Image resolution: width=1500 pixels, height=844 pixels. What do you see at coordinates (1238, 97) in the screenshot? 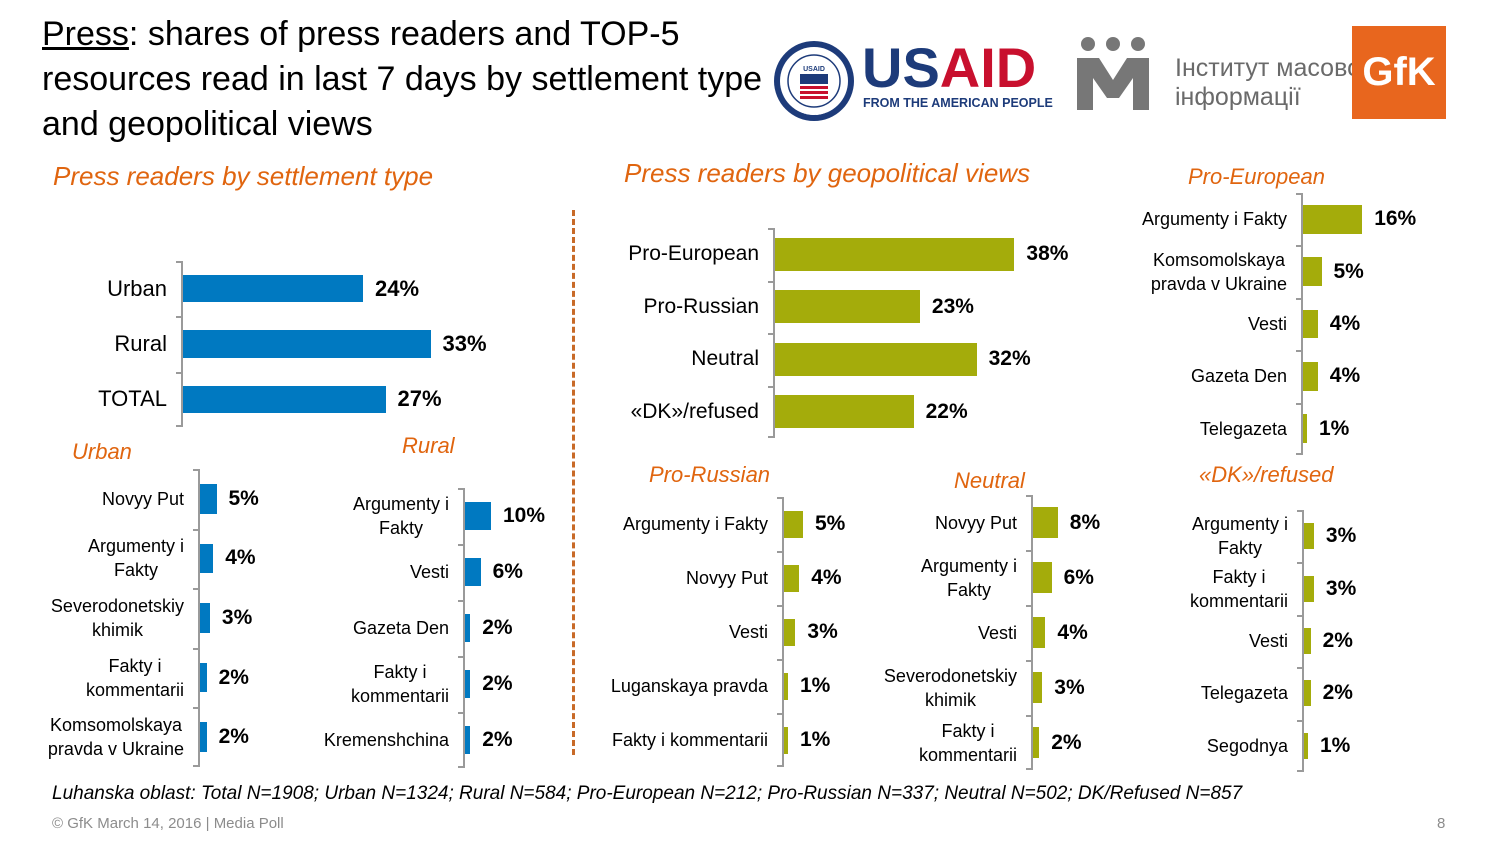
I see `imi-line-2: інформації` at bounding box center [1238, 97].